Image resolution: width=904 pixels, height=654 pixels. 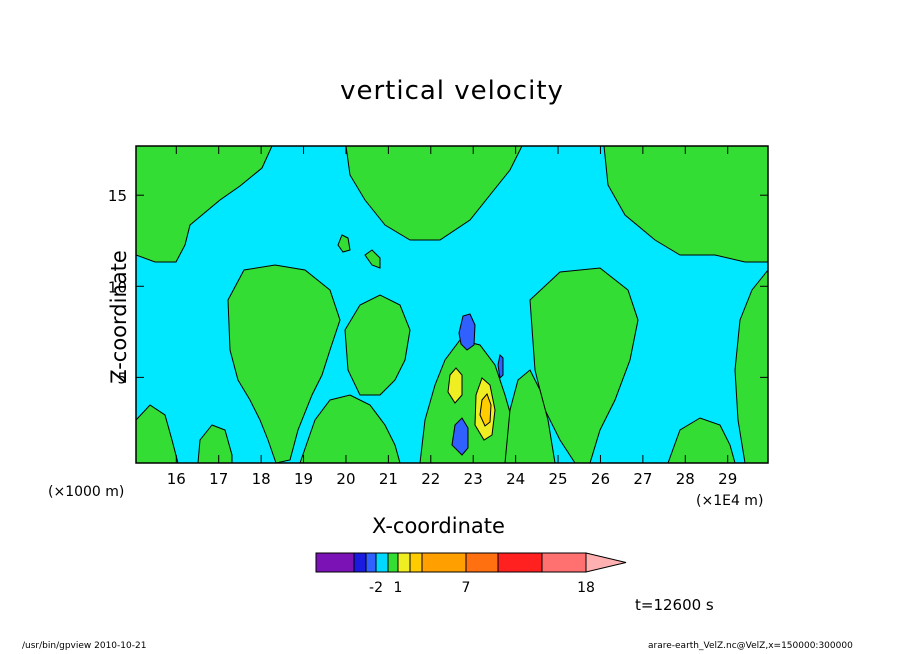 What do you see at coordinates (438, 526) in the screenshot?
I see `x-axis-label: X-coordinate` at bounding box center [438, 526].